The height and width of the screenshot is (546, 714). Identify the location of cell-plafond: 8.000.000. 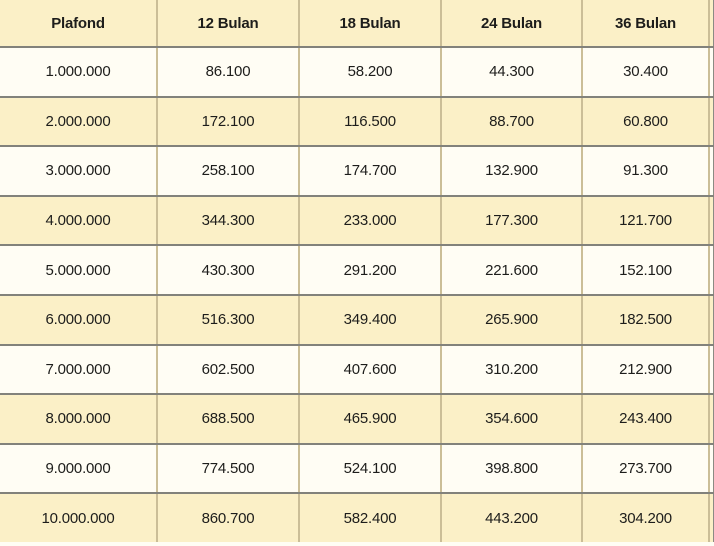
(79, 419).